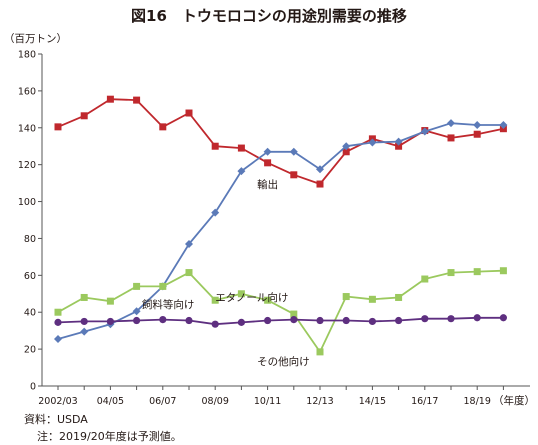  I want to click on x-tick-label: 10/11, so click(267, 401).